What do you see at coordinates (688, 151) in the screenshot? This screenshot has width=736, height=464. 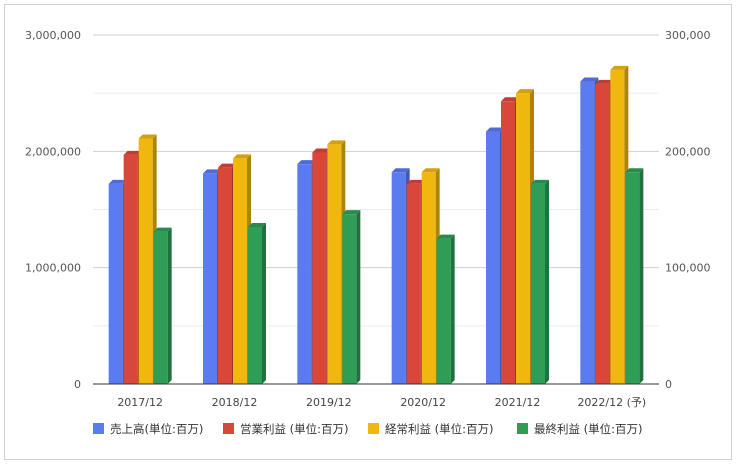 I see `y-right-tick-label: 200,000` at bounding box center [688, 151].